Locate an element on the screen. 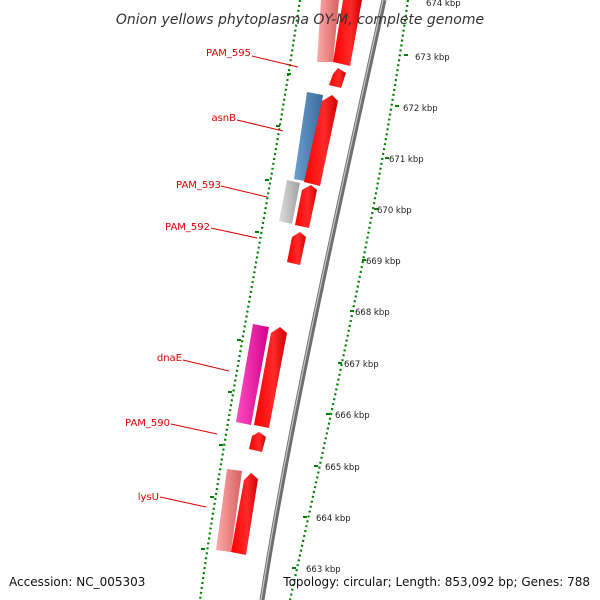 The image size is (600, 600). scale-label: 665 kbp is located at coordinates (342, 468).